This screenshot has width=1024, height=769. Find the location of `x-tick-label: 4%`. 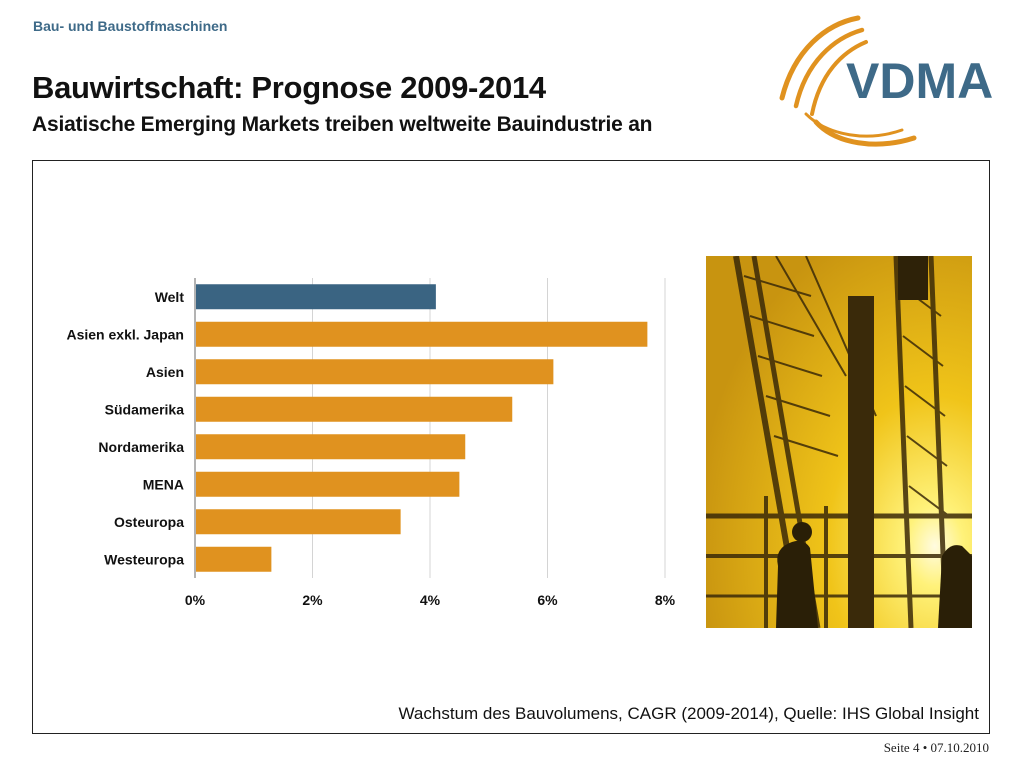

x-tick-label: 4% is located at coordinates (430, 600).